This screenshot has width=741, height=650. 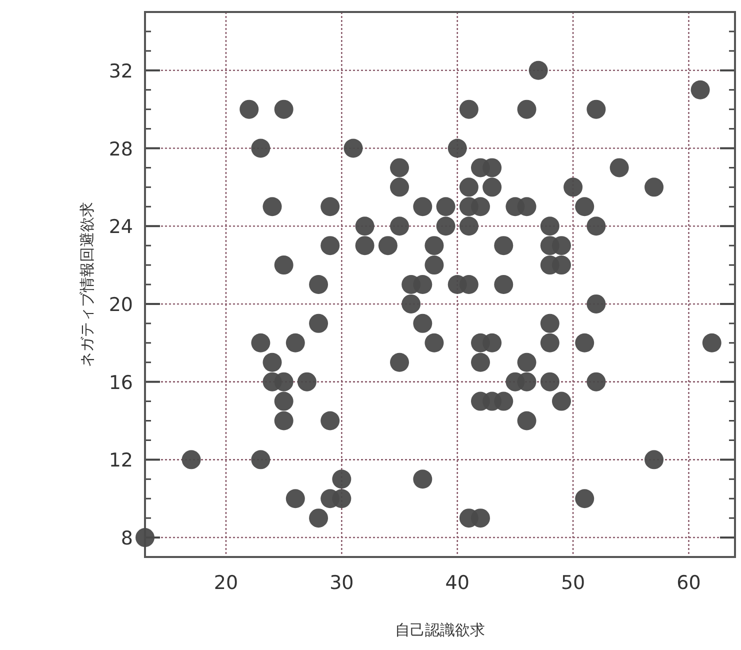 What do you see at coordinates (226, 583) in the screenshot?
I see `x-tick-label: 20` at bounding box center [226, 583].